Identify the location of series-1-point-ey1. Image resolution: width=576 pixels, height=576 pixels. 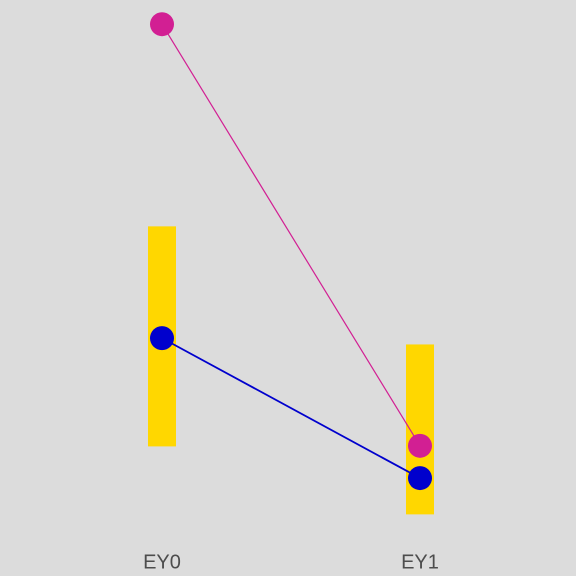
(420, 446).